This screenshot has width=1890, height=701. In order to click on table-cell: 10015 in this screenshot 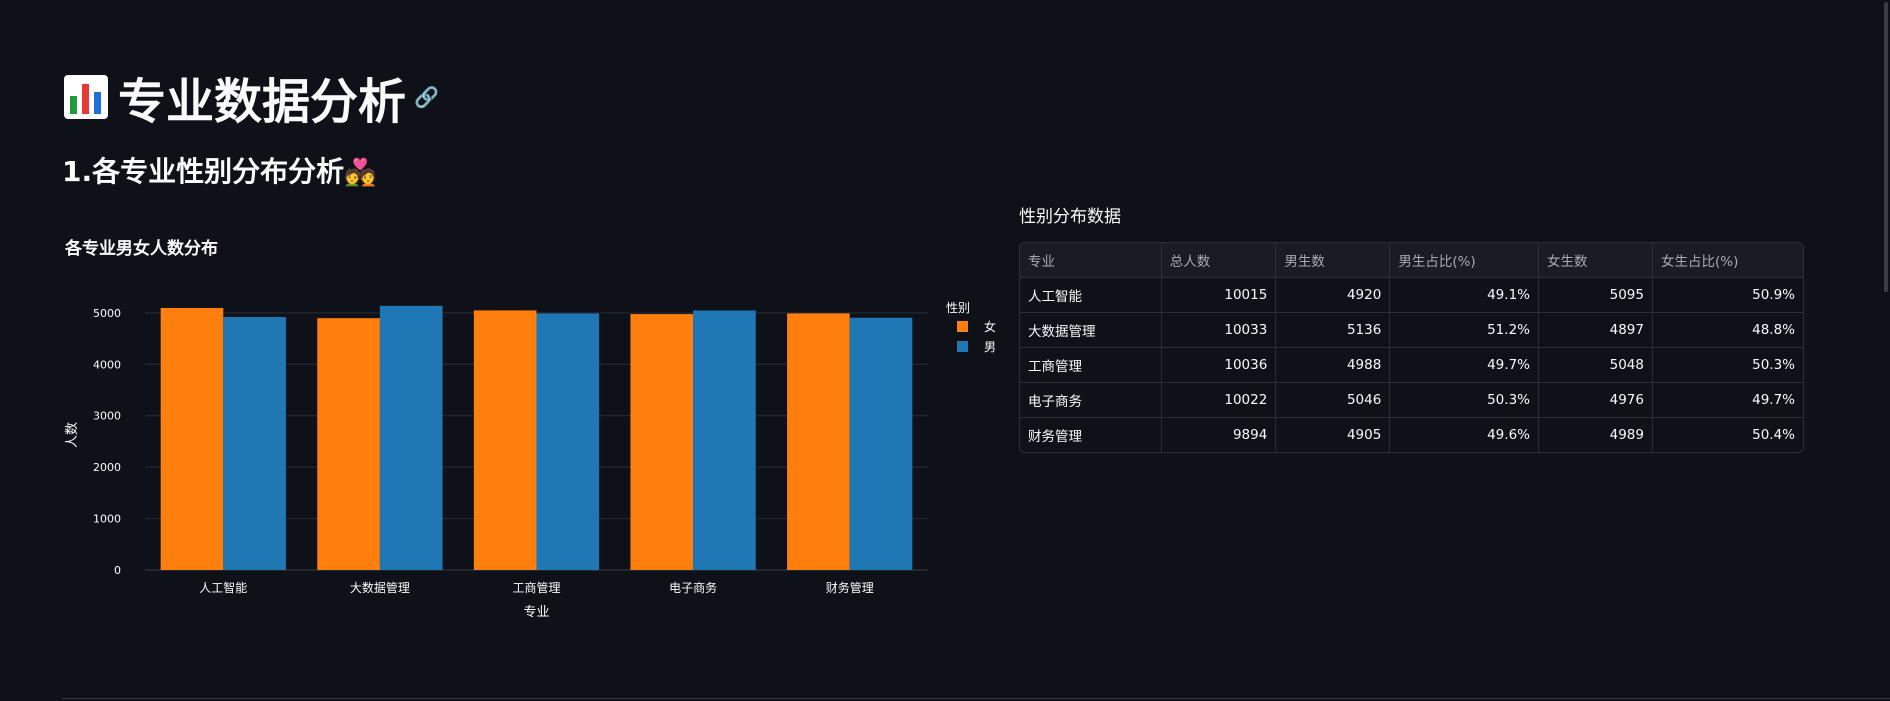, I will do `click(1219, 295)`.